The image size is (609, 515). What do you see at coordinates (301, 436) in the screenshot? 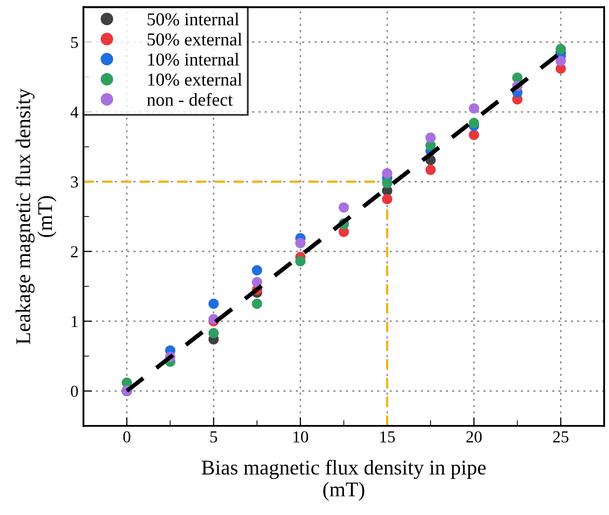
I see `x-tick-label: 10` at bounding box center [301, 436].